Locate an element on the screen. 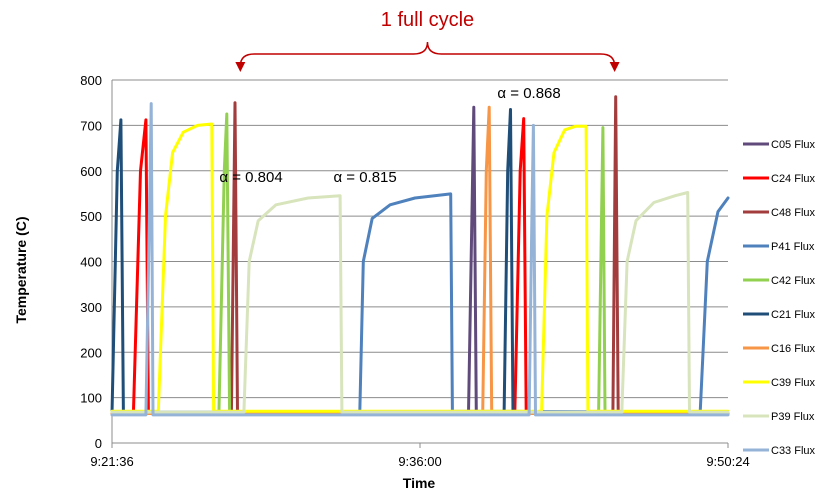 Image resolution: width=838 pixels, height=493 pixels. legend-label: C48 Flux is located at coordinates (793, 213).